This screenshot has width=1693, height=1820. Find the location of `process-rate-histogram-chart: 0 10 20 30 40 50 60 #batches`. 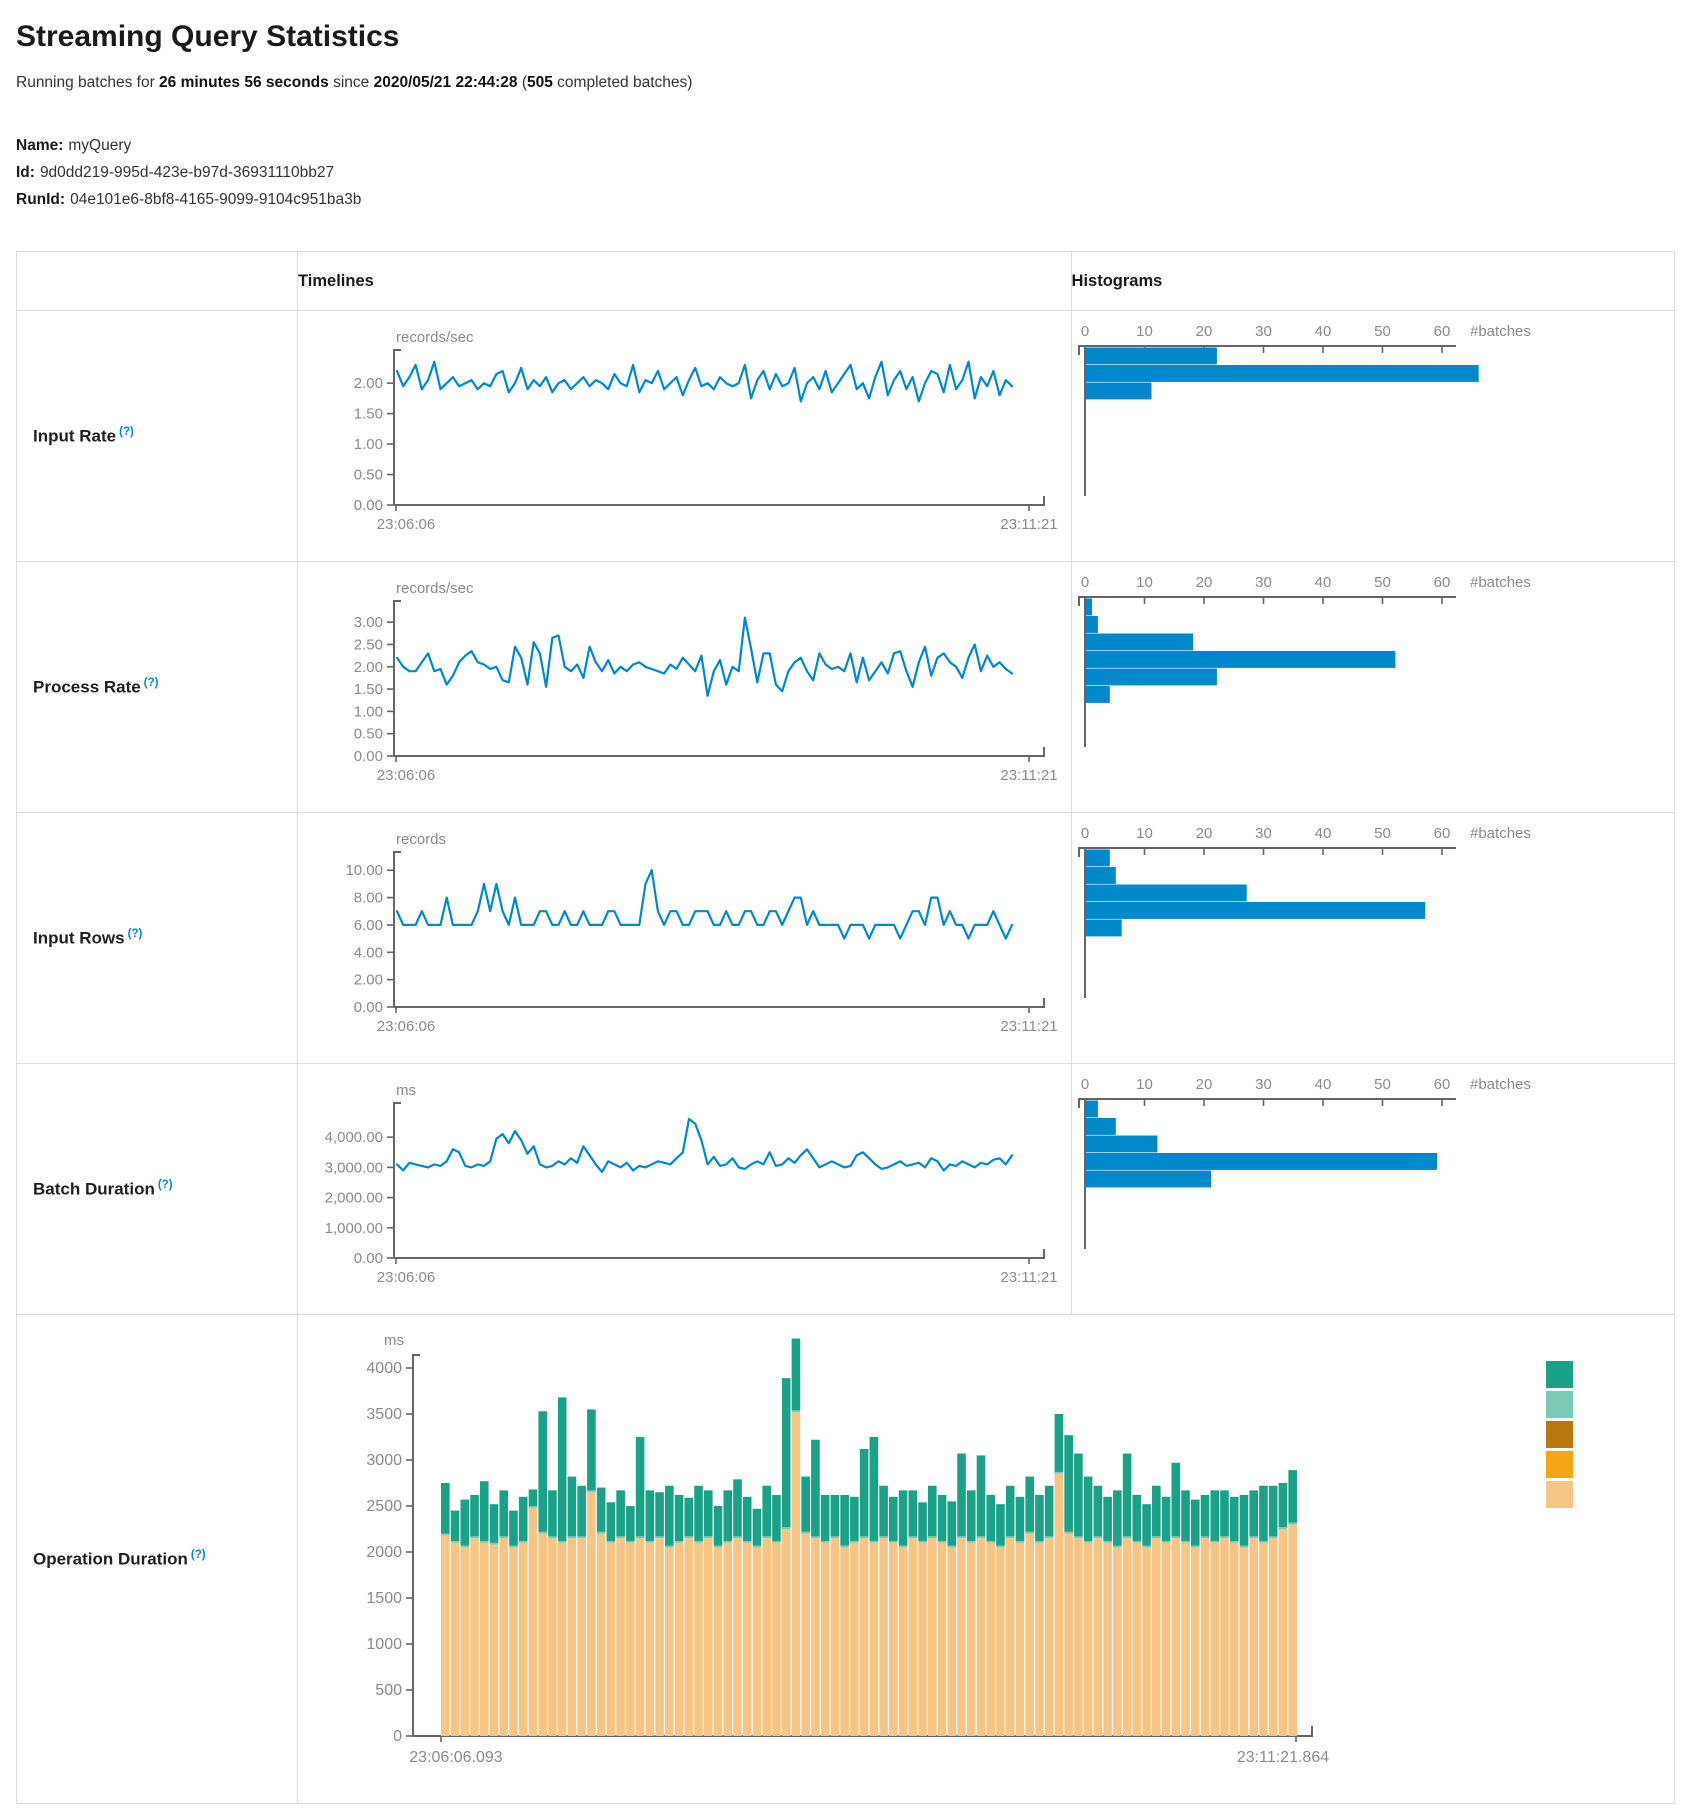

process-rate-histogram-chart: 0 10 20 30 40 50 60 #batches is located at coordinates (1373, 687).